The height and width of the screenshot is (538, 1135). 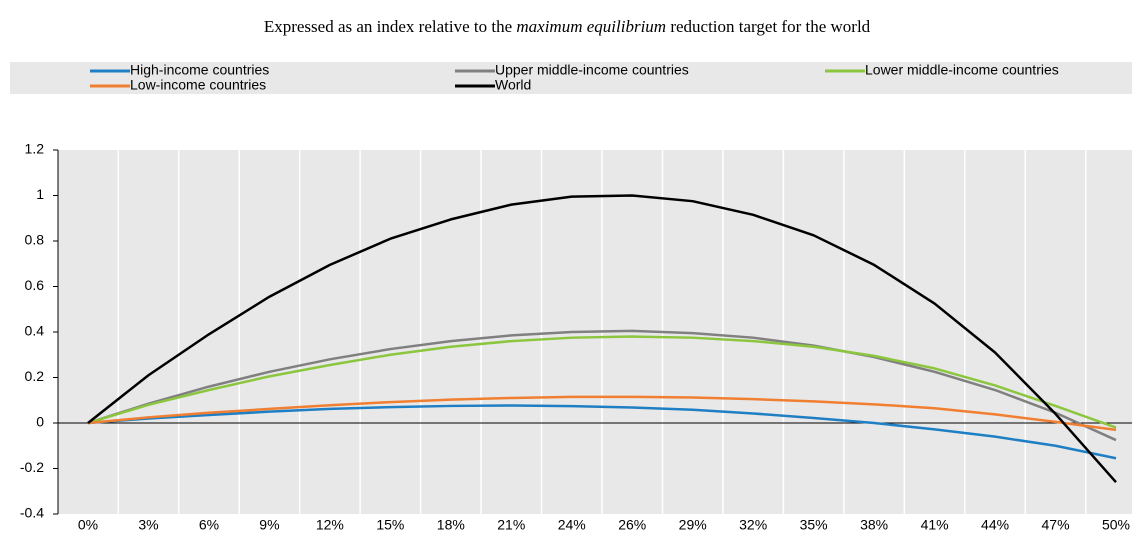 I want to click on legend-background, so click(x=571, y=78).